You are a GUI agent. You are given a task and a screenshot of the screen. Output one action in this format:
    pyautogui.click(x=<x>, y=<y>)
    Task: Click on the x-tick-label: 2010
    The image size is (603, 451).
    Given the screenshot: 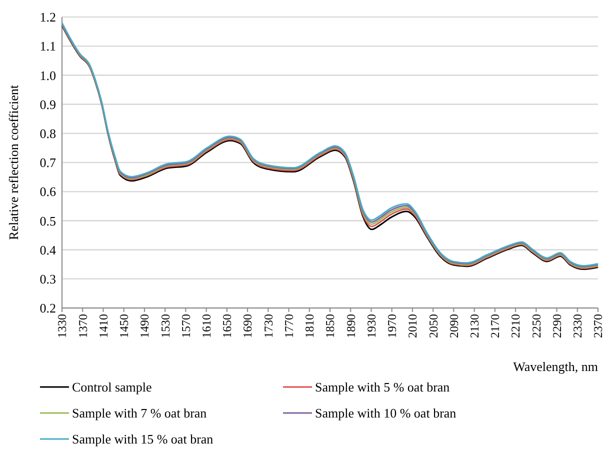 What is the action you would take?
    pyautogui.click(x=413, y=326)
    